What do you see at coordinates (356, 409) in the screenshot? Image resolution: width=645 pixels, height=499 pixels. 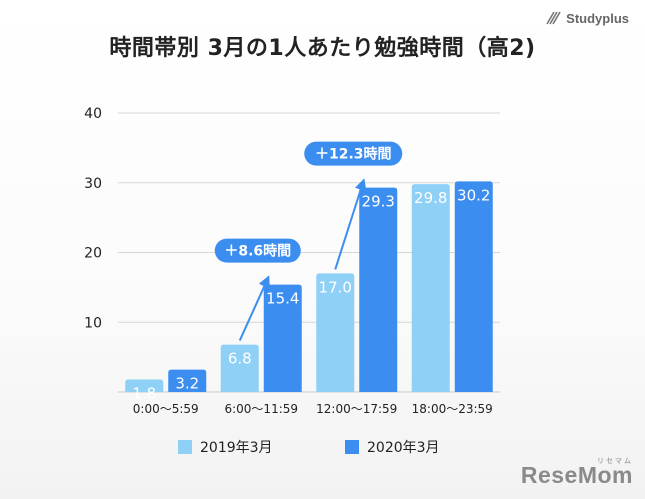 I see `x-tick-label: 12:00〜17:59` at bounding box center [356, 409].